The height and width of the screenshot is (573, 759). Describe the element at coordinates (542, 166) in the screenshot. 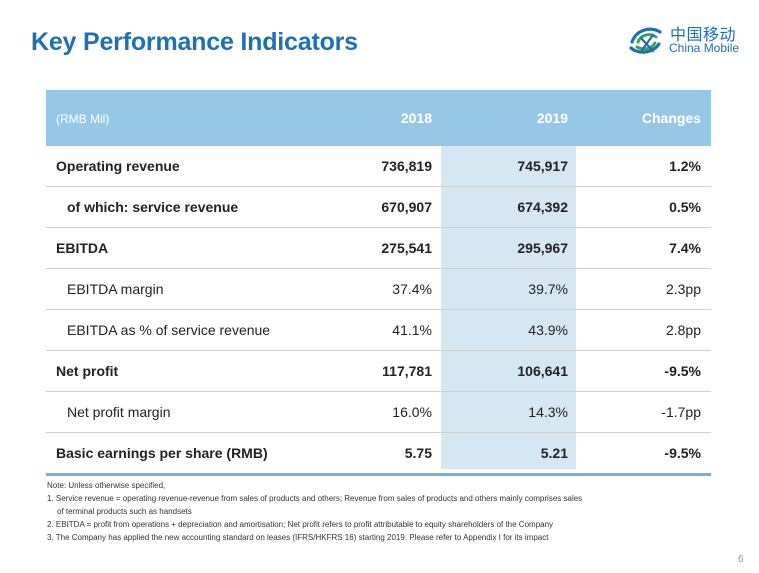

I see `cell-2019: 745,917` at that location.